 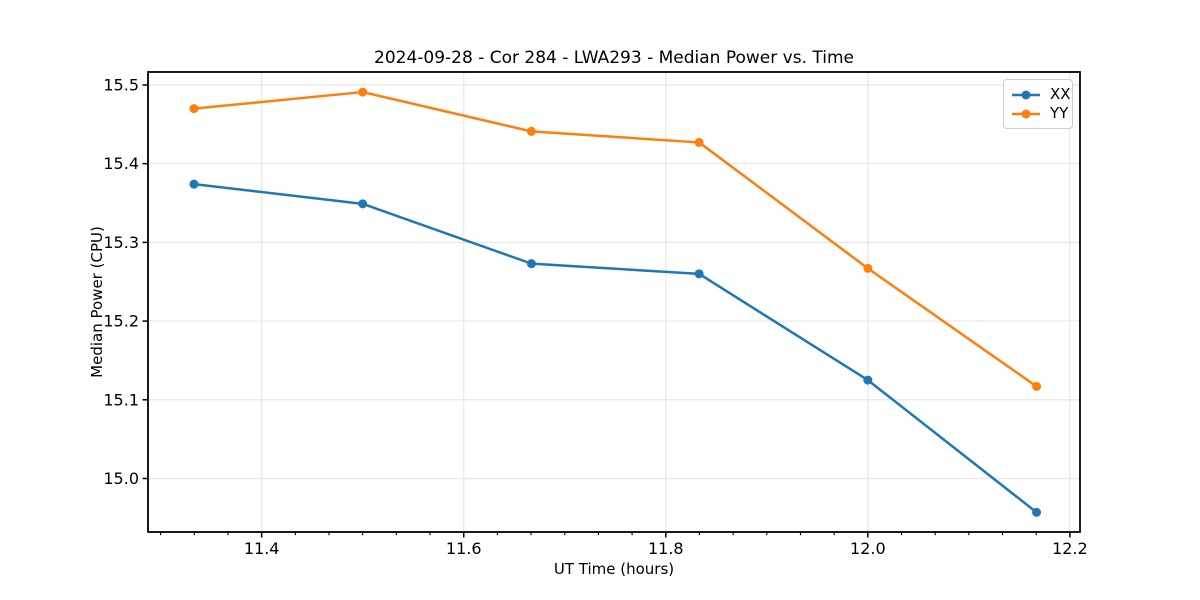 What do you see at coordinates (121, 321) in the screenshot?
I see `y-tick-label: 15.2` at bounding box center [121, 321].